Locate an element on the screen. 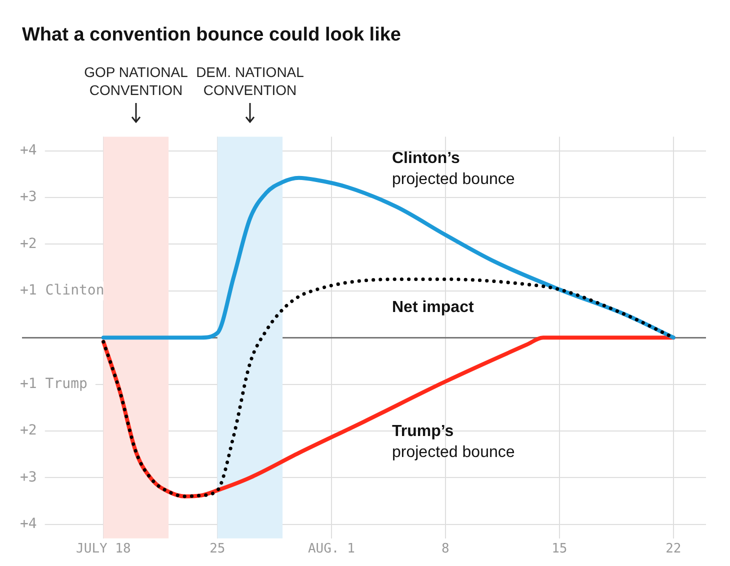 The width and height of the screenshot is (730, 566). series-label: Trump’s projected bounce is located at coordinates (453, 442).